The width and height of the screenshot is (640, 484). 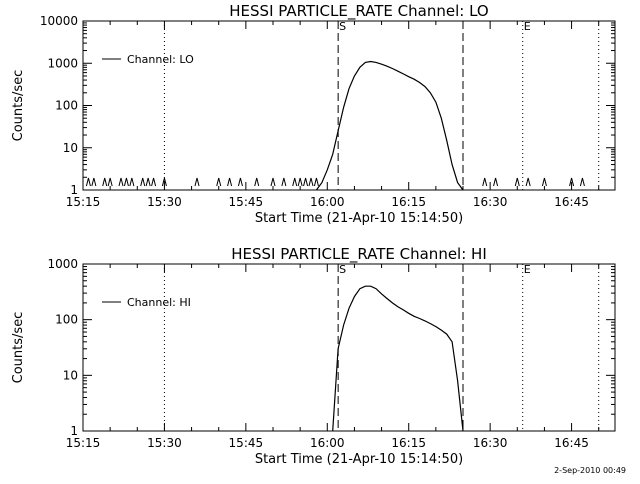 What do you see at coordinates (490, 443) in the screenshot?
I see `panel-1-xtick-label: 16:30` at bounding box center [490, 443].